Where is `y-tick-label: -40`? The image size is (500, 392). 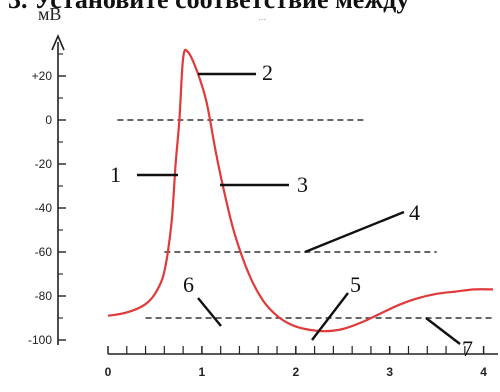 y-tick-label: -40 is located at coordinates (44, 208).